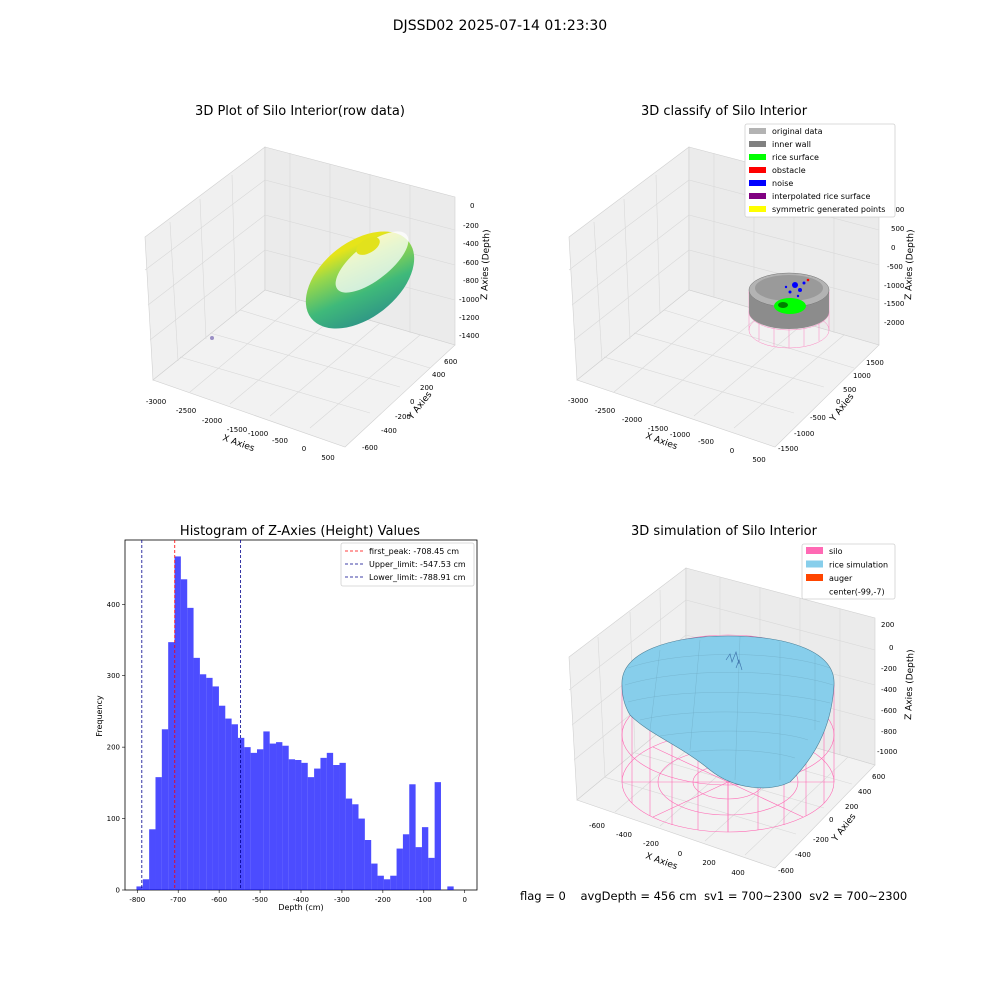 Image resolution: width=1000 pixels, height=1000 pixels. Describe the element at coordinates (782, 183) in the screenshot. I see `panel2-legend-label: noise` at that location.